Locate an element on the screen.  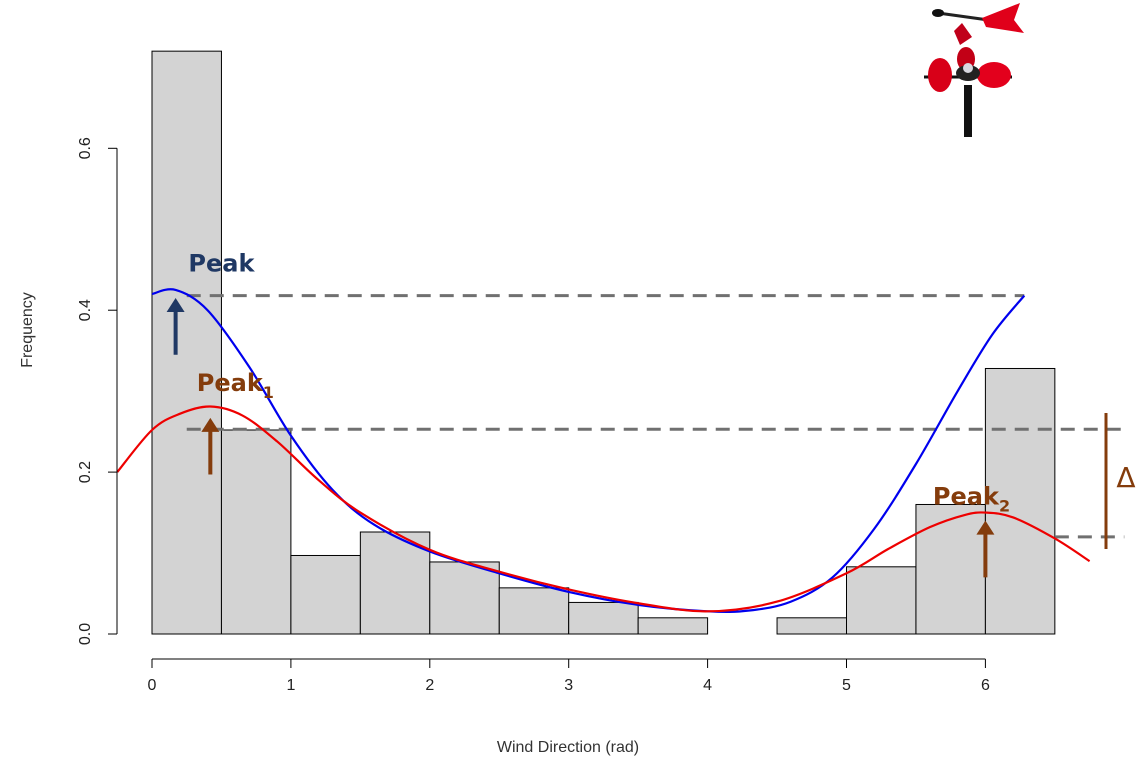
delta-marker: Δ is located at coordinates (1120, 481).